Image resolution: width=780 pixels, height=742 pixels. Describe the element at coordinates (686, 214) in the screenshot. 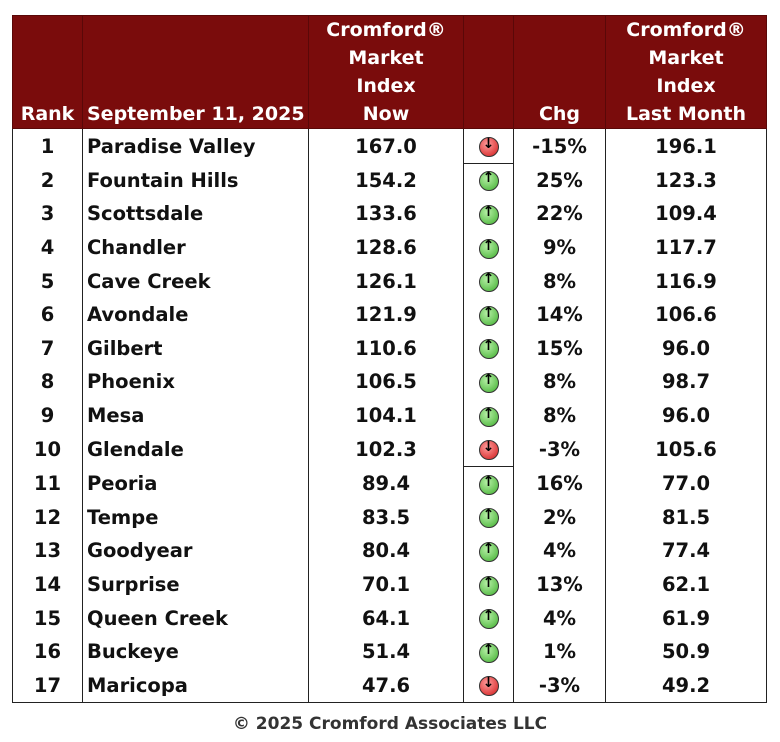

I see `index-last-month-cell: 109.4` at that location.